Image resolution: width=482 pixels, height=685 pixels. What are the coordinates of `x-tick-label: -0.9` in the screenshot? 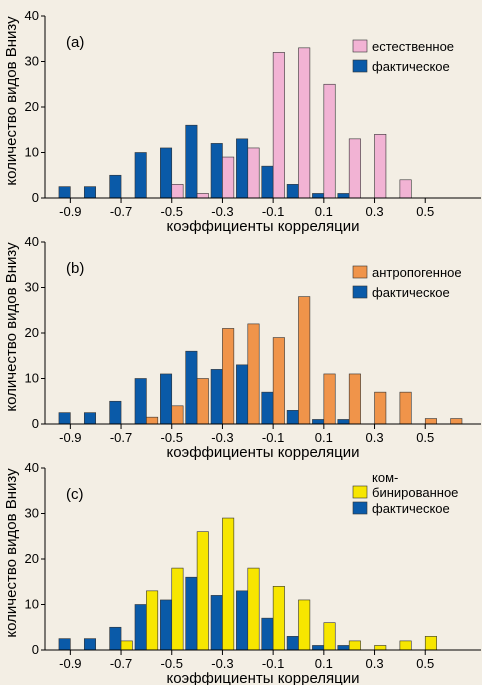 It's located at (70, 663).